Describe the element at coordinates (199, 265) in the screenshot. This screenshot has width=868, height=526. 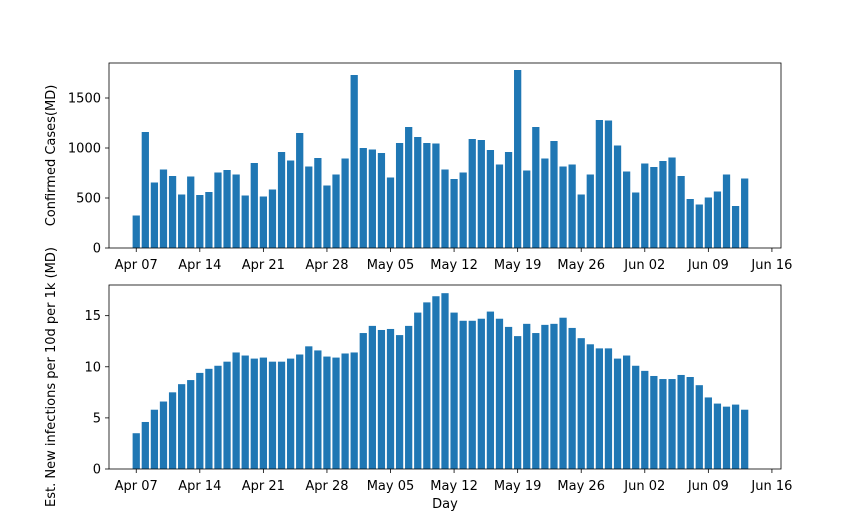
I see `confirmed-cases-x-tick-label: Apr 14` at that location.